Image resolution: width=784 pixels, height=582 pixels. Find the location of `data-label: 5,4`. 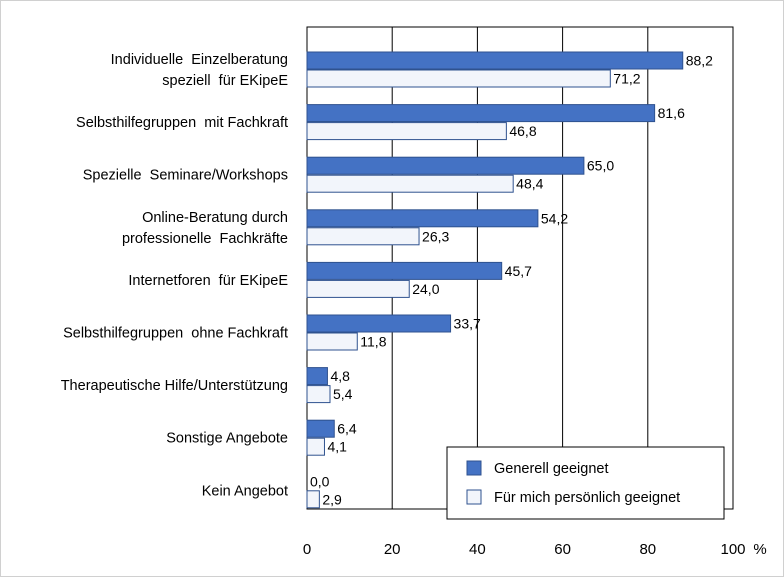

data-label: 5,4 is located at coordinates (343, 394).